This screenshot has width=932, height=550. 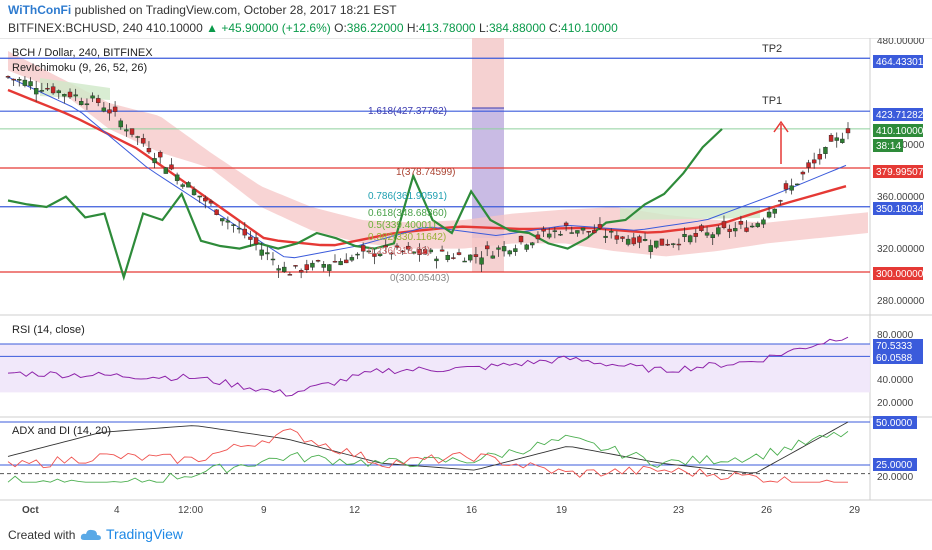 I want to click on author-link: WiThConFi, so click(x=40, y=10).